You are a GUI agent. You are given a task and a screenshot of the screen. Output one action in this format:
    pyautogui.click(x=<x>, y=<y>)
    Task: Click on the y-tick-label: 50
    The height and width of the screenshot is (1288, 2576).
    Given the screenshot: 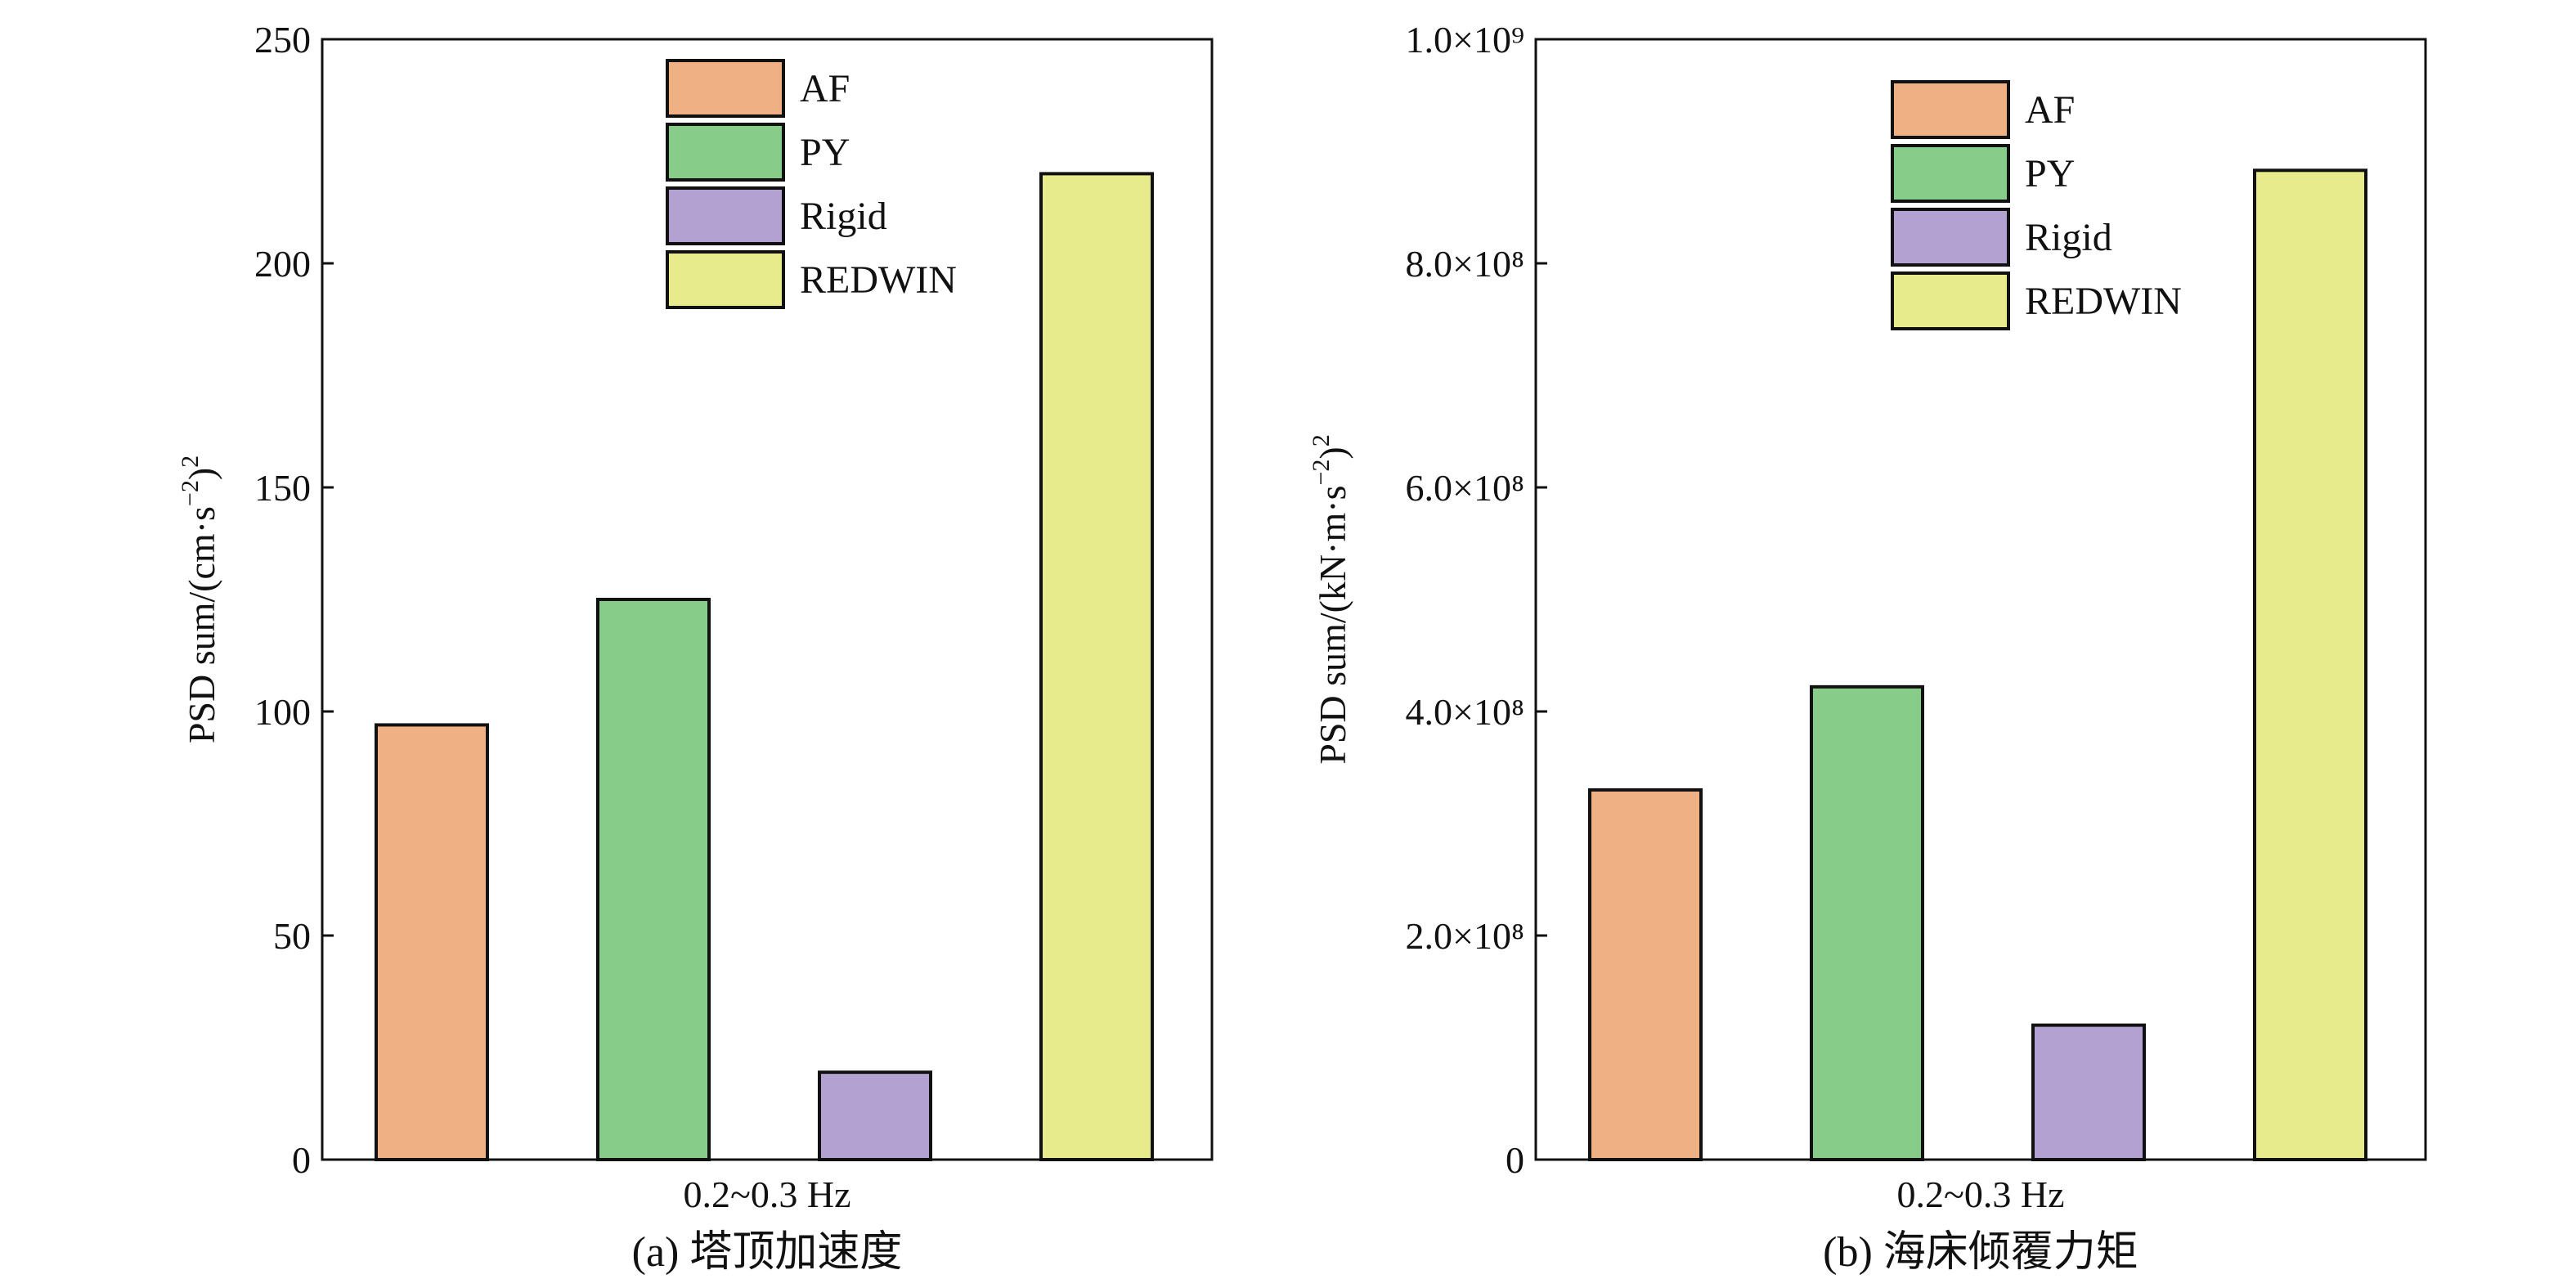 What is the action you would take?
    pyautogui.click(x=292, y=936)
    